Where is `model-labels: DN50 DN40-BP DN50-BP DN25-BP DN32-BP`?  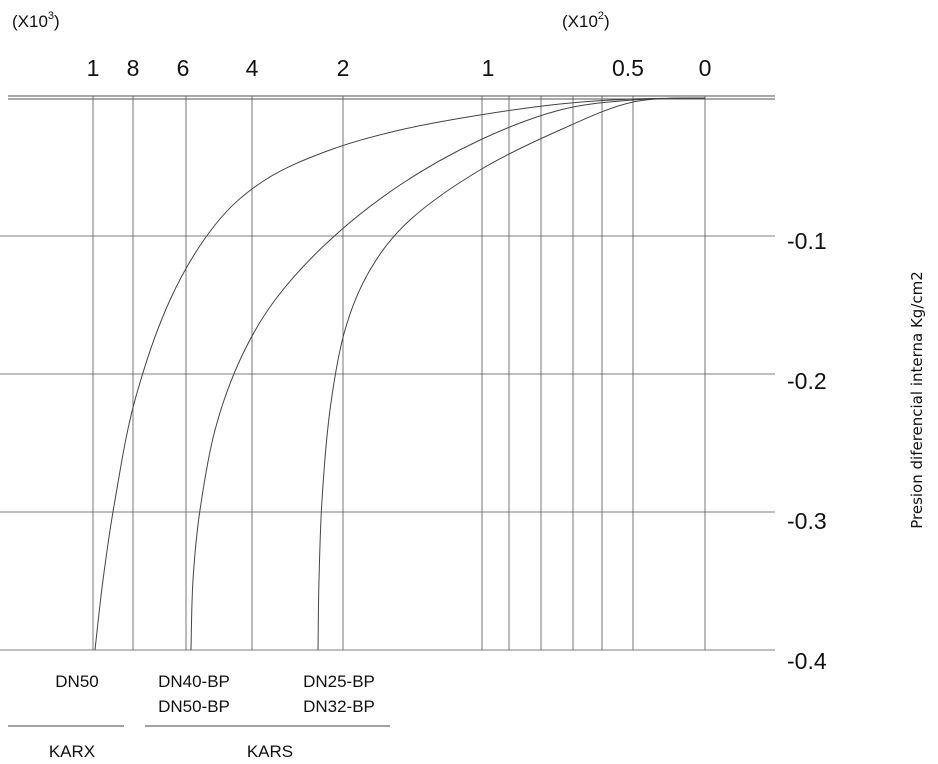 model-labels: DN50 DN40-BP DN50-BP DN25-BP DN32-BP is located at coordinates (215, 694).